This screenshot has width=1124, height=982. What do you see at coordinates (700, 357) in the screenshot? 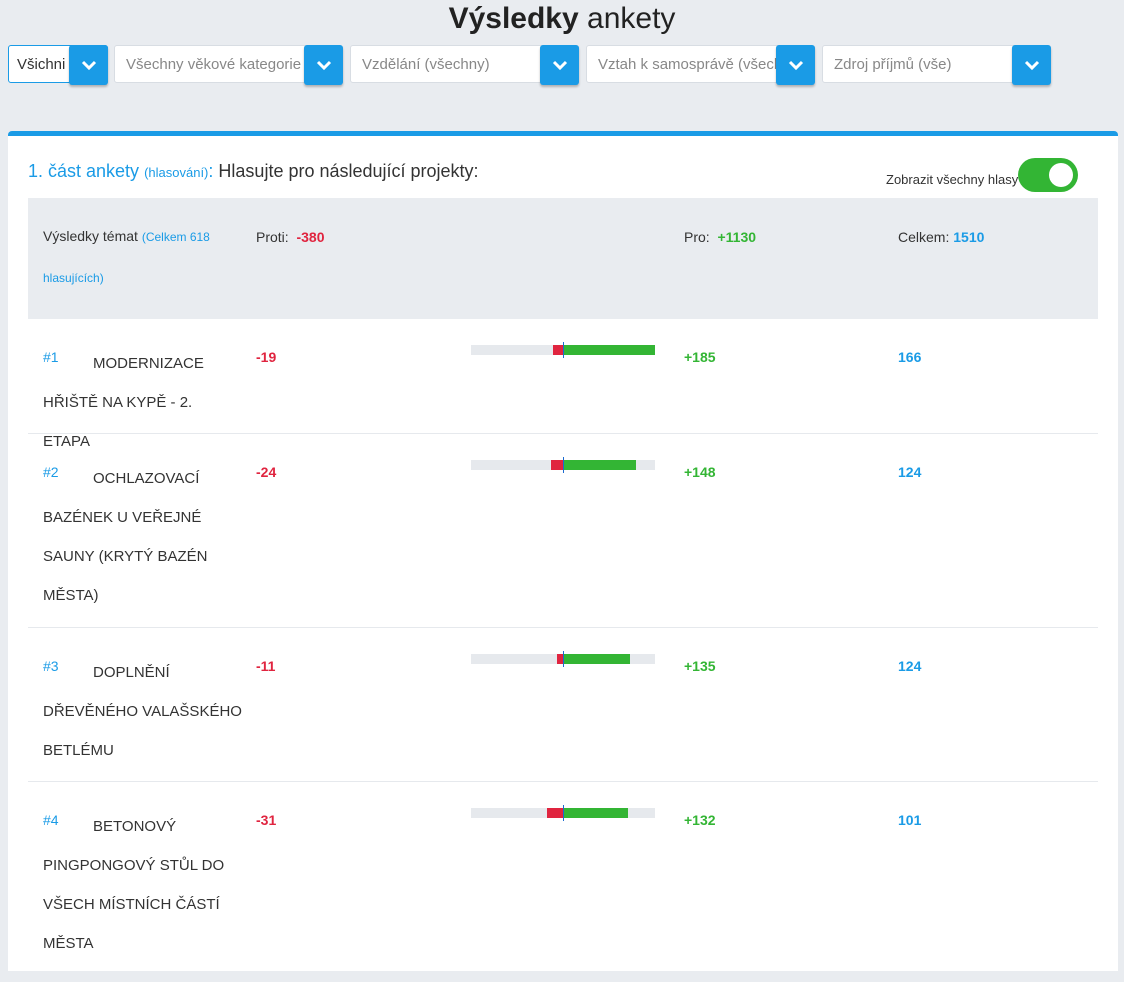
I see `item-for: +185` at bounding box center [700, 357].